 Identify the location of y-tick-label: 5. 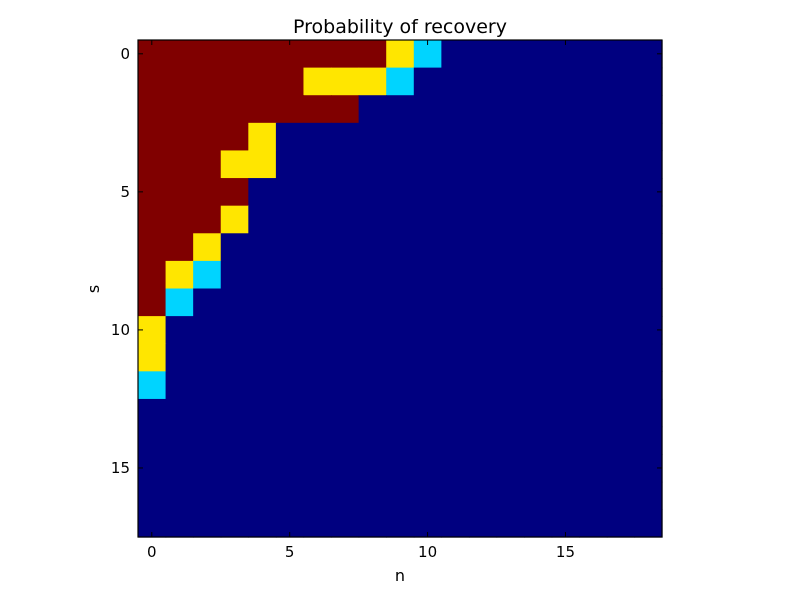
(125, 192).